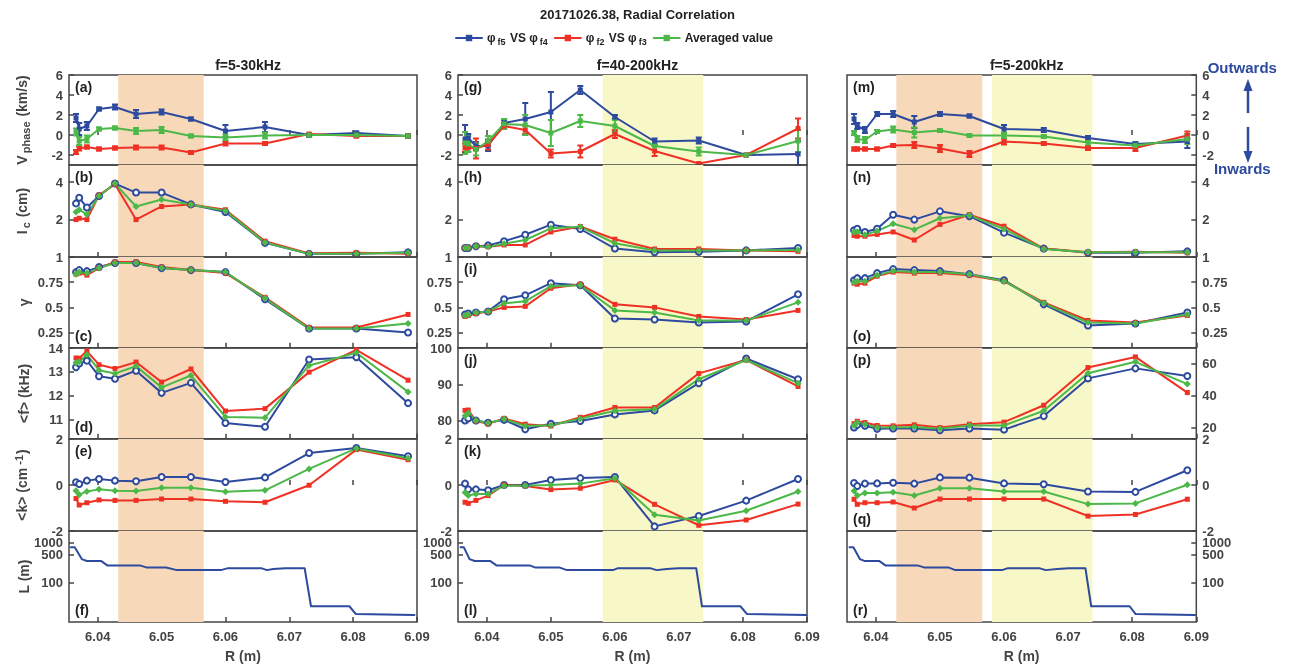 This screenshot has width=1301, height=668. I want to click on text: Inwards, so click(1242, 168).